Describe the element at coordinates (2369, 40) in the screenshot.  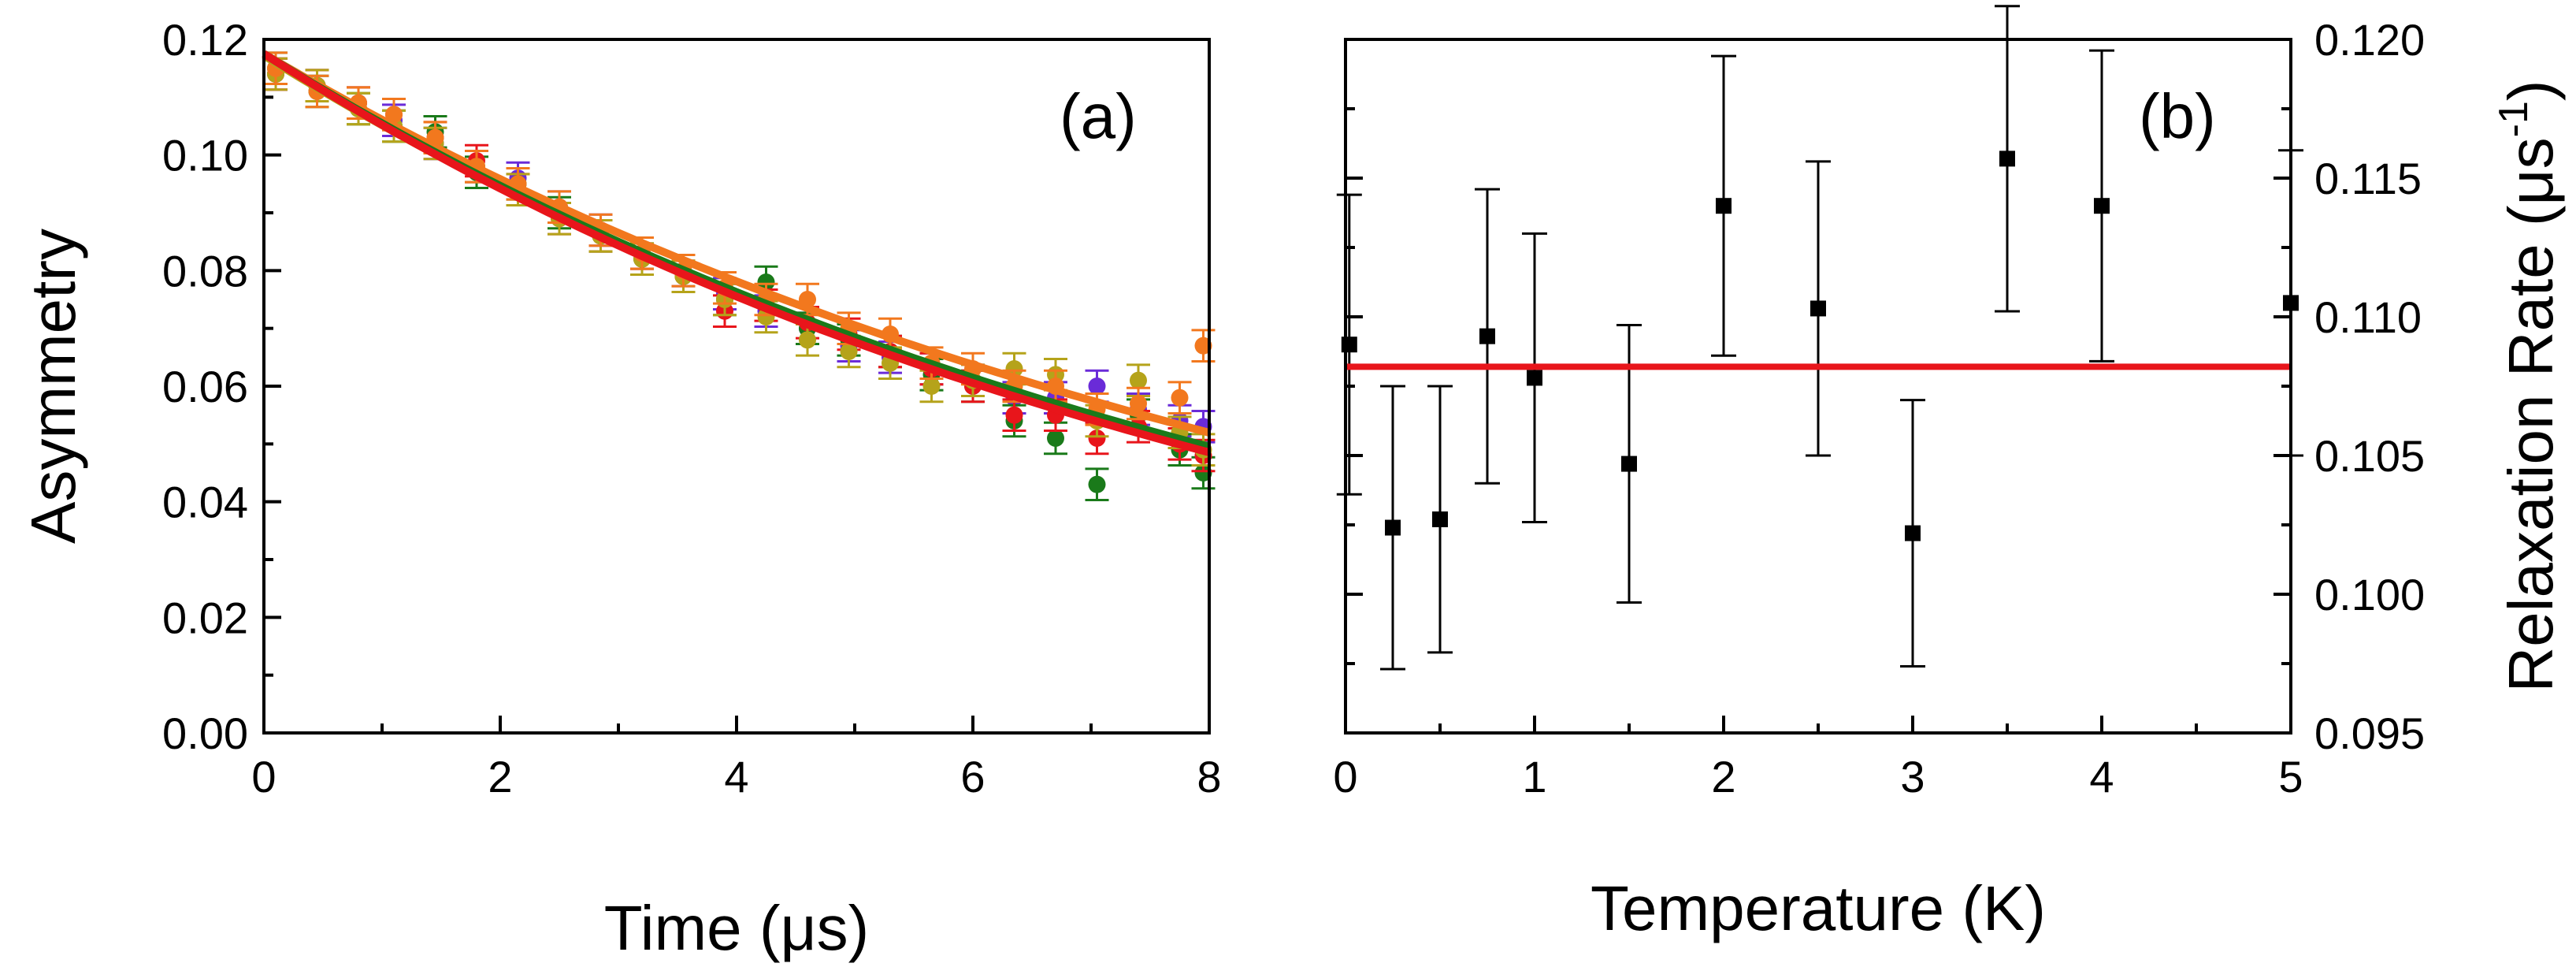
I see `b-ytick-label-5: 0.120` at that location.